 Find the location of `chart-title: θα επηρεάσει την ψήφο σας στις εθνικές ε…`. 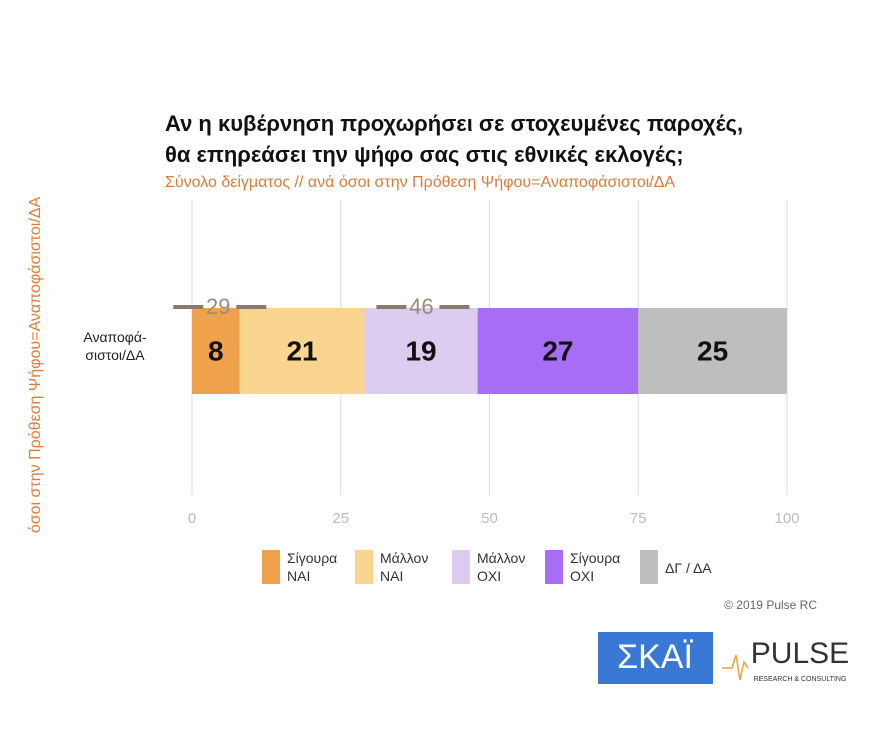

chart-title: θα επηρεάσει την ψήφο σας στις εθνικές ε… is located at coordinates (424, 154).